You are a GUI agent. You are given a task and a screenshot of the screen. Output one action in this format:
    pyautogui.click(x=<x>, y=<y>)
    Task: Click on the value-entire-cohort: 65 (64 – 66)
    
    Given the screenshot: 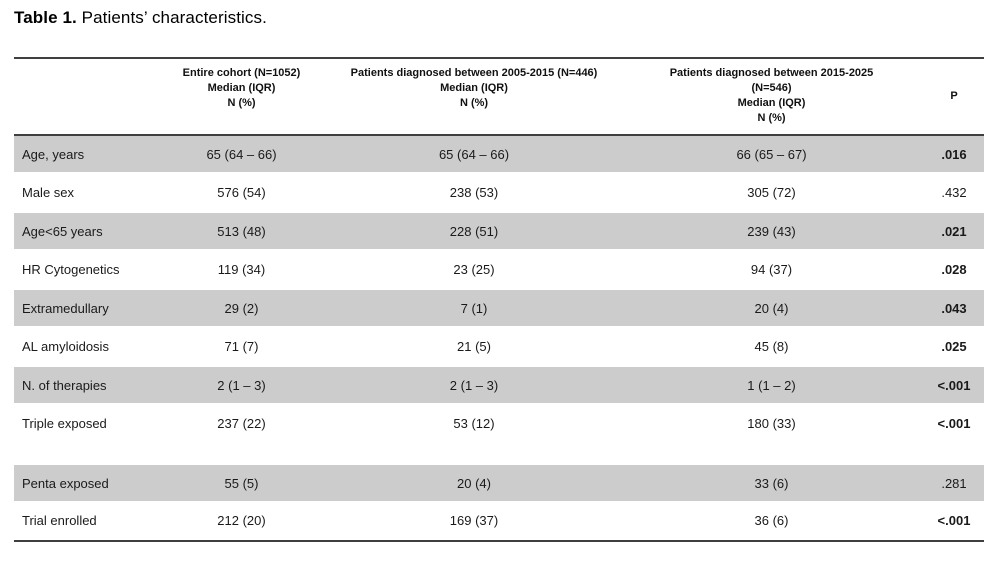 What is the action you would take?
    pyautogui.click(x=241, y=154)
    